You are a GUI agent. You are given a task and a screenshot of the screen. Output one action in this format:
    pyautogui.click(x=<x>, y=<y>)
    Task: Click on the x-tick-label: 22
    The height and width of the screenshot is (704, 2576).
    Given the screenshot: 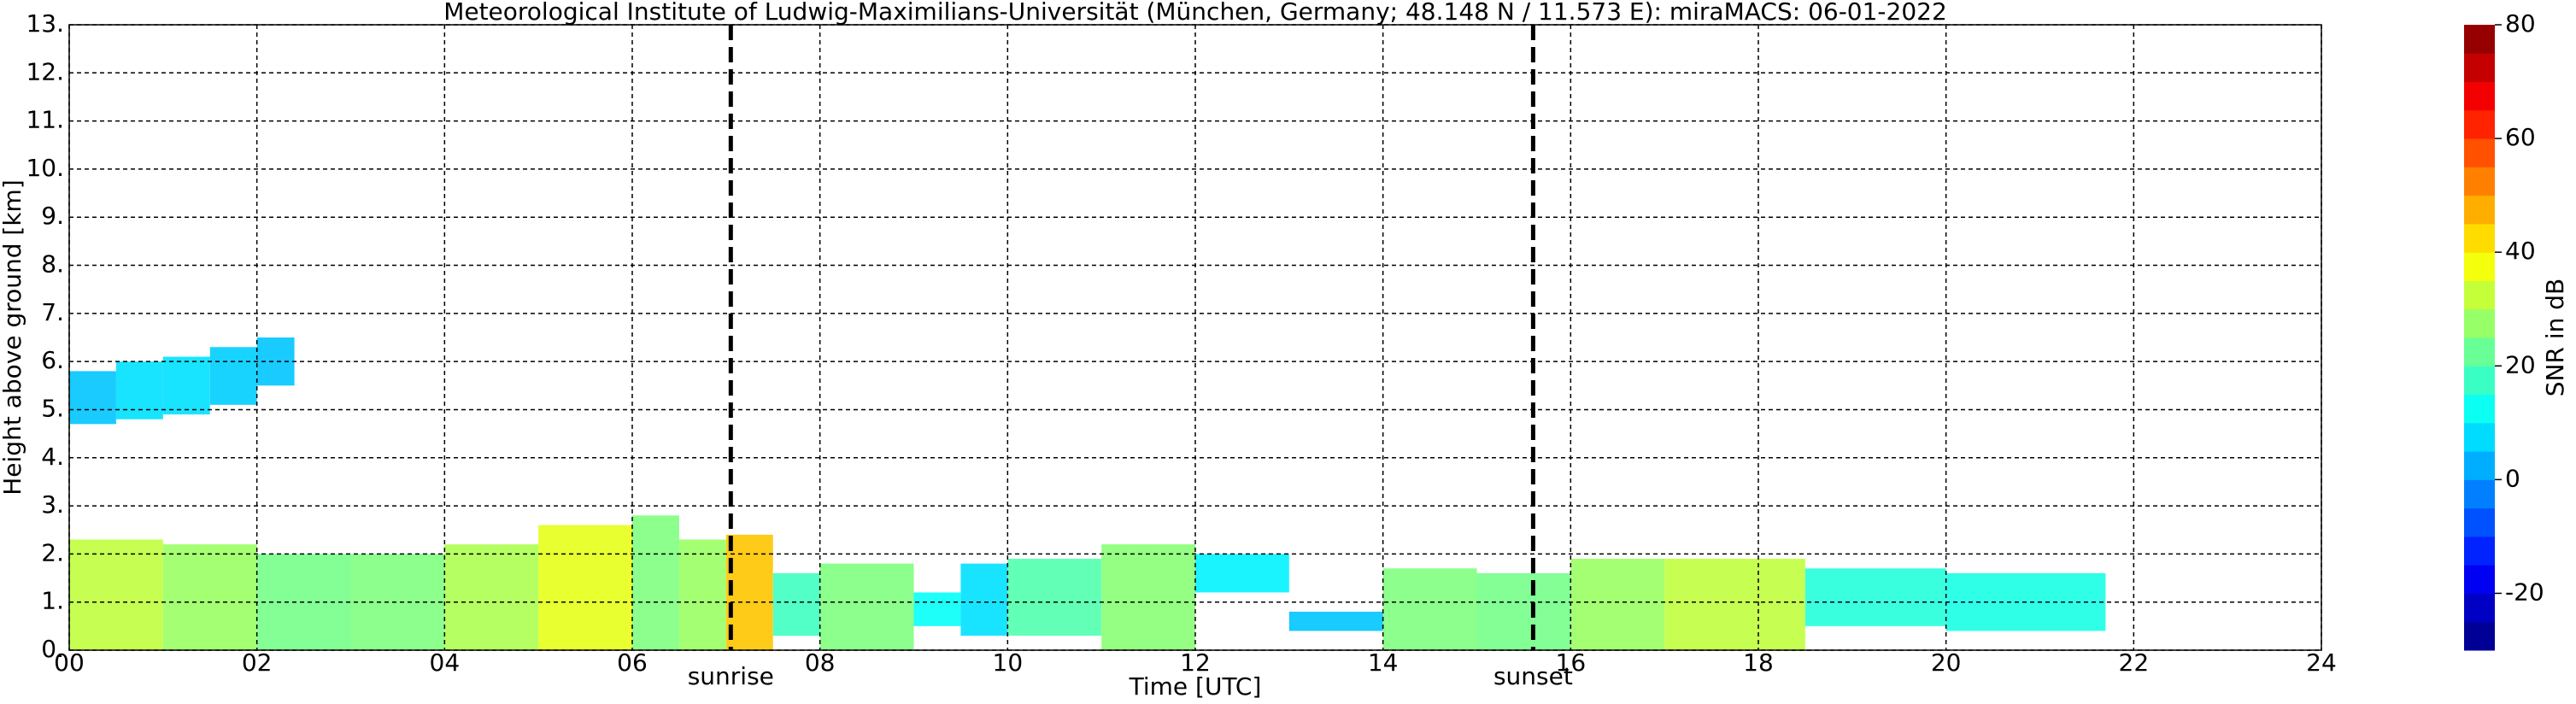 What is the action you would take?
    pyautogui.click(x=2134, y=662)
    